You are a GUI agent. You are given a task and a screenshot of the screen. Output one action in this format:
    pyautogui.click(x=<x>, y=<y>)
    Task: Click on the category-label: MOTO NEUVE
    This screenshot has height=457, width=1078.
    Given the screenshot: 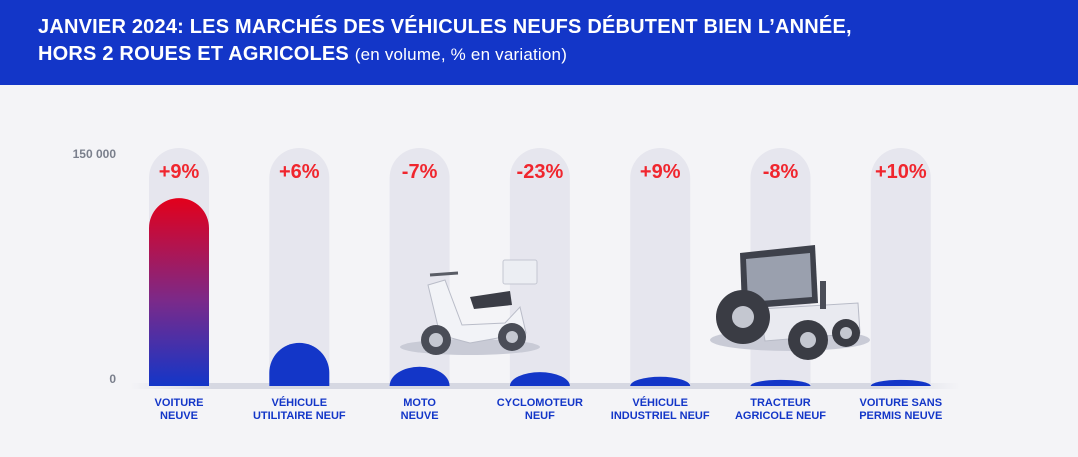 What is the action you would take?
    pyautogui.click(x=419, y=409)
    